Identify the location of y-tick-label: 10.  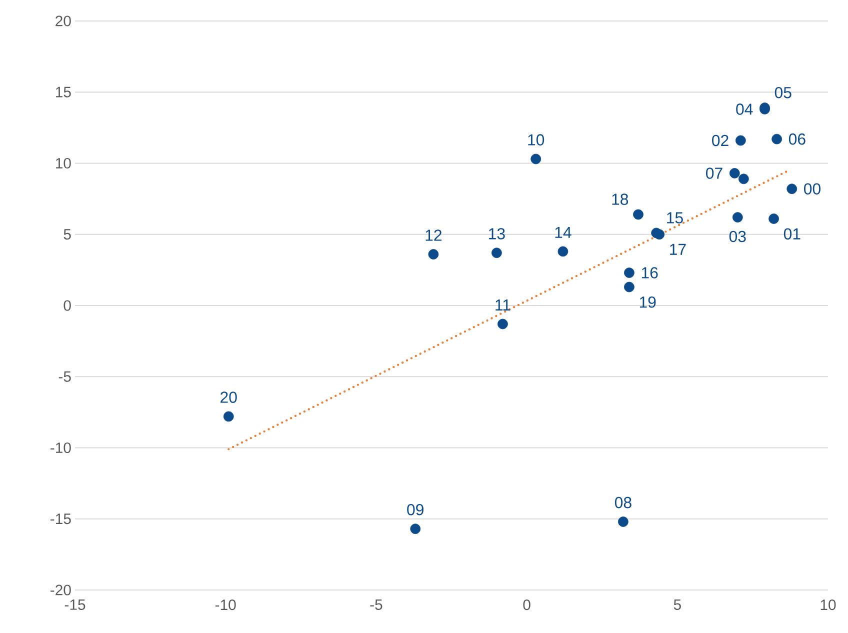
(63, 163).